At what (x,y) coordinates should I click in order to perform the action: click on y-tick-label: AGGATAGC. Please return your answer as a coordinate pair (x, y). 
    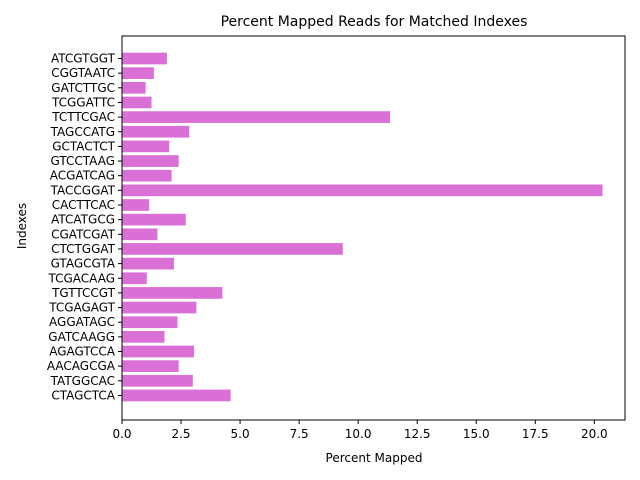
    Looking at the image, I should click on (82, 322).